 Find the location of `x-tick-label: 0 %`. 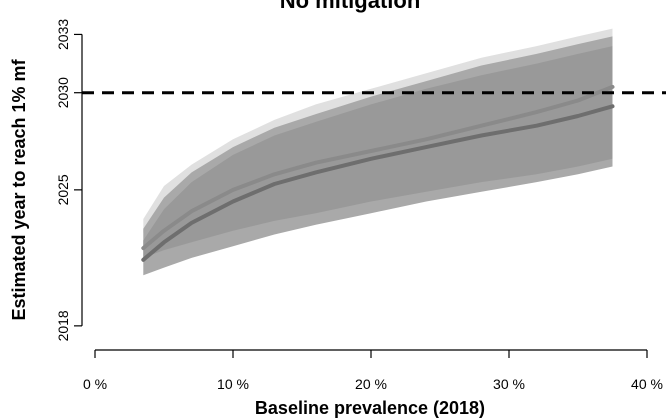

x-tick-label: 0 % is located at coordinates (95, 384).